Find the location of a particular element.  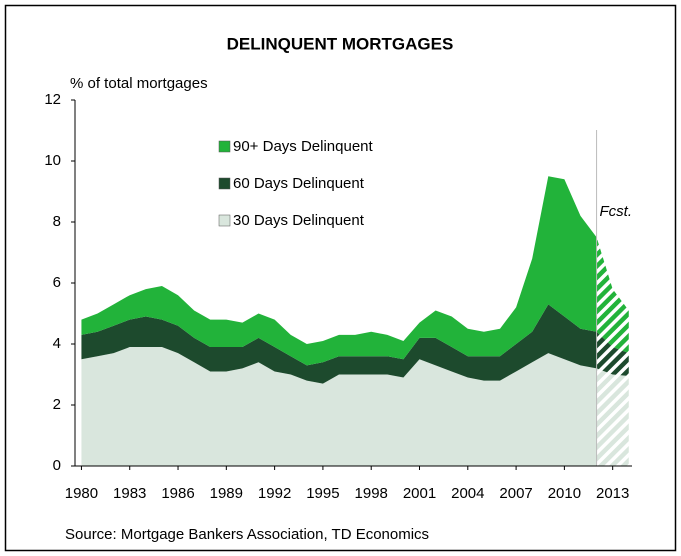

y-axis-label: % of total mortgages is located at coordinates (139, 83).